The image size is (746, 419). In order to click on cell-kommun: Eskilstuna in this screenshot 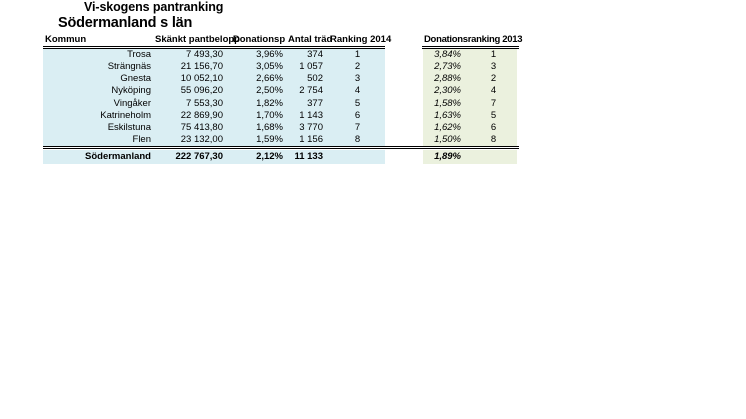, I will do `click(129, 127)`.